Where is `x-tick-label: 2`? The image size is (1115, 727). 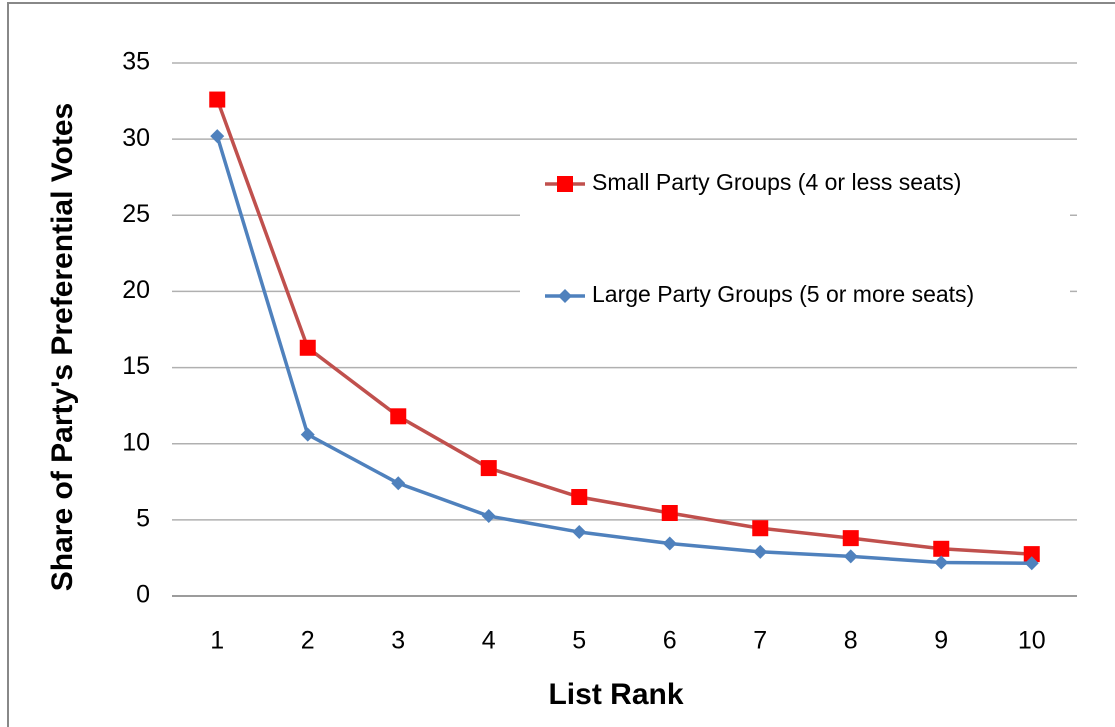 x-tick-label: 2 is located at coordinates (308, 641).